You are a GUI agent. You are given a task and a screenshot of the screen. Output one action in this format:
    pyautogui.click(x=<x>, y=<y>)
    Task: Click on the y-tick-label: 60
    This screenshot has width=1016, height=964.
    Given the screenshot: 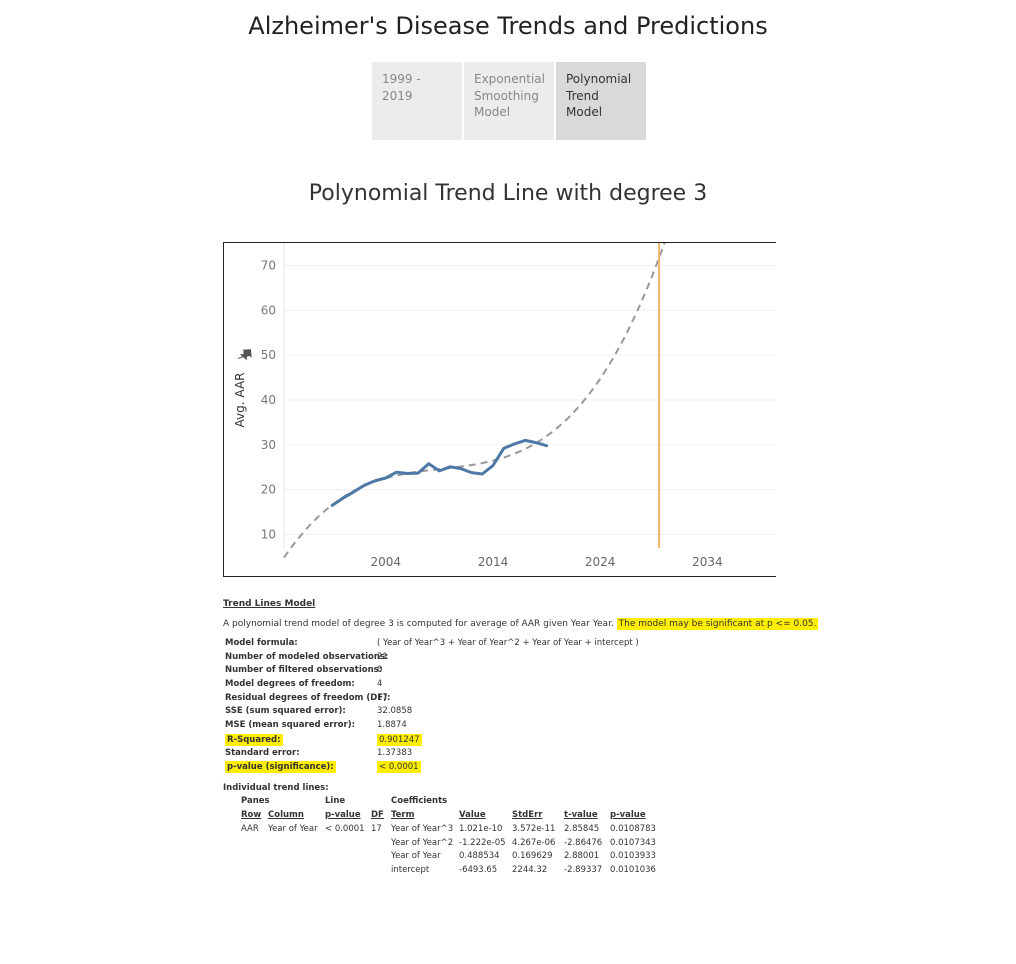 What is the action you would take?
    pyautogui.click(x=268, y=310)
    